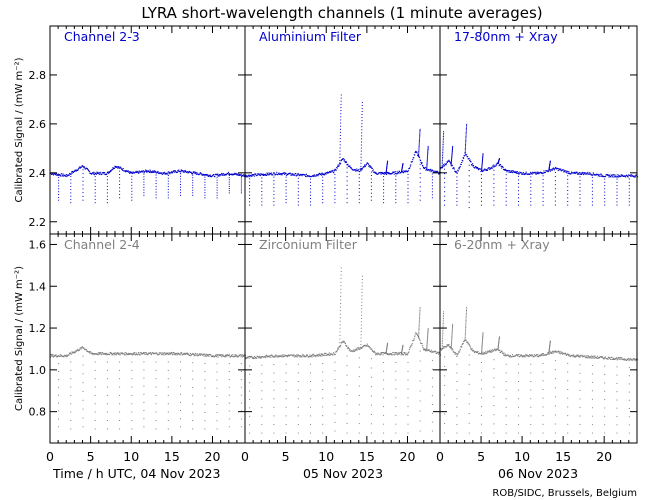 The width and height of the screenshot is (650, 500). What do you see at coordinates (245, 456) in the screenshot?
I see `x-tick-label: 0` at bounding box center [245, 456].